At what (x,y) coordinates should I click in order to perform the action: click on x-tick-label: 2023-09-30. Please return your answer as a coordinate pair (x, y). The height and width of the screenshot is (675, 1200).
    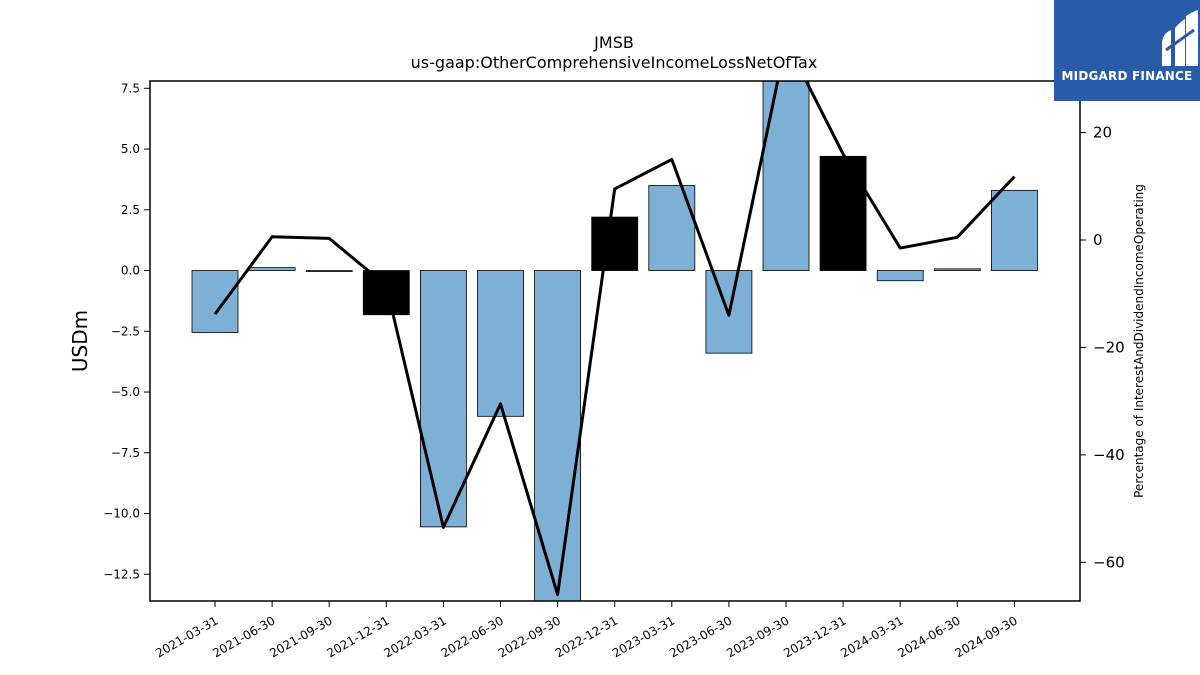
    Looking at the image, I should click on (757, 636).